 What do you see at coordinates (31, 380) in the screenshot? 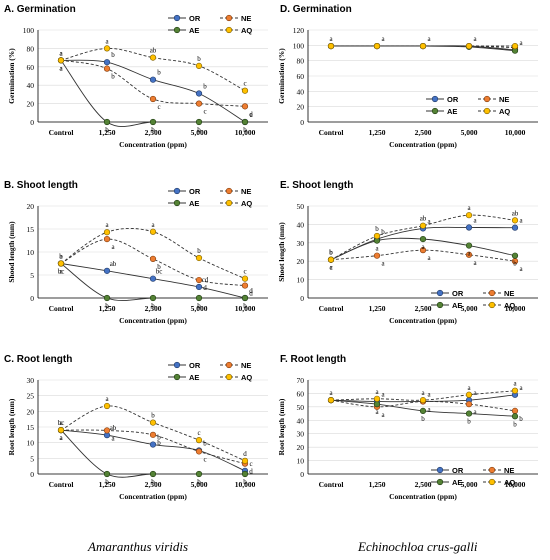
I see `y-tick-label: 30` at bounding box center [31, 380].